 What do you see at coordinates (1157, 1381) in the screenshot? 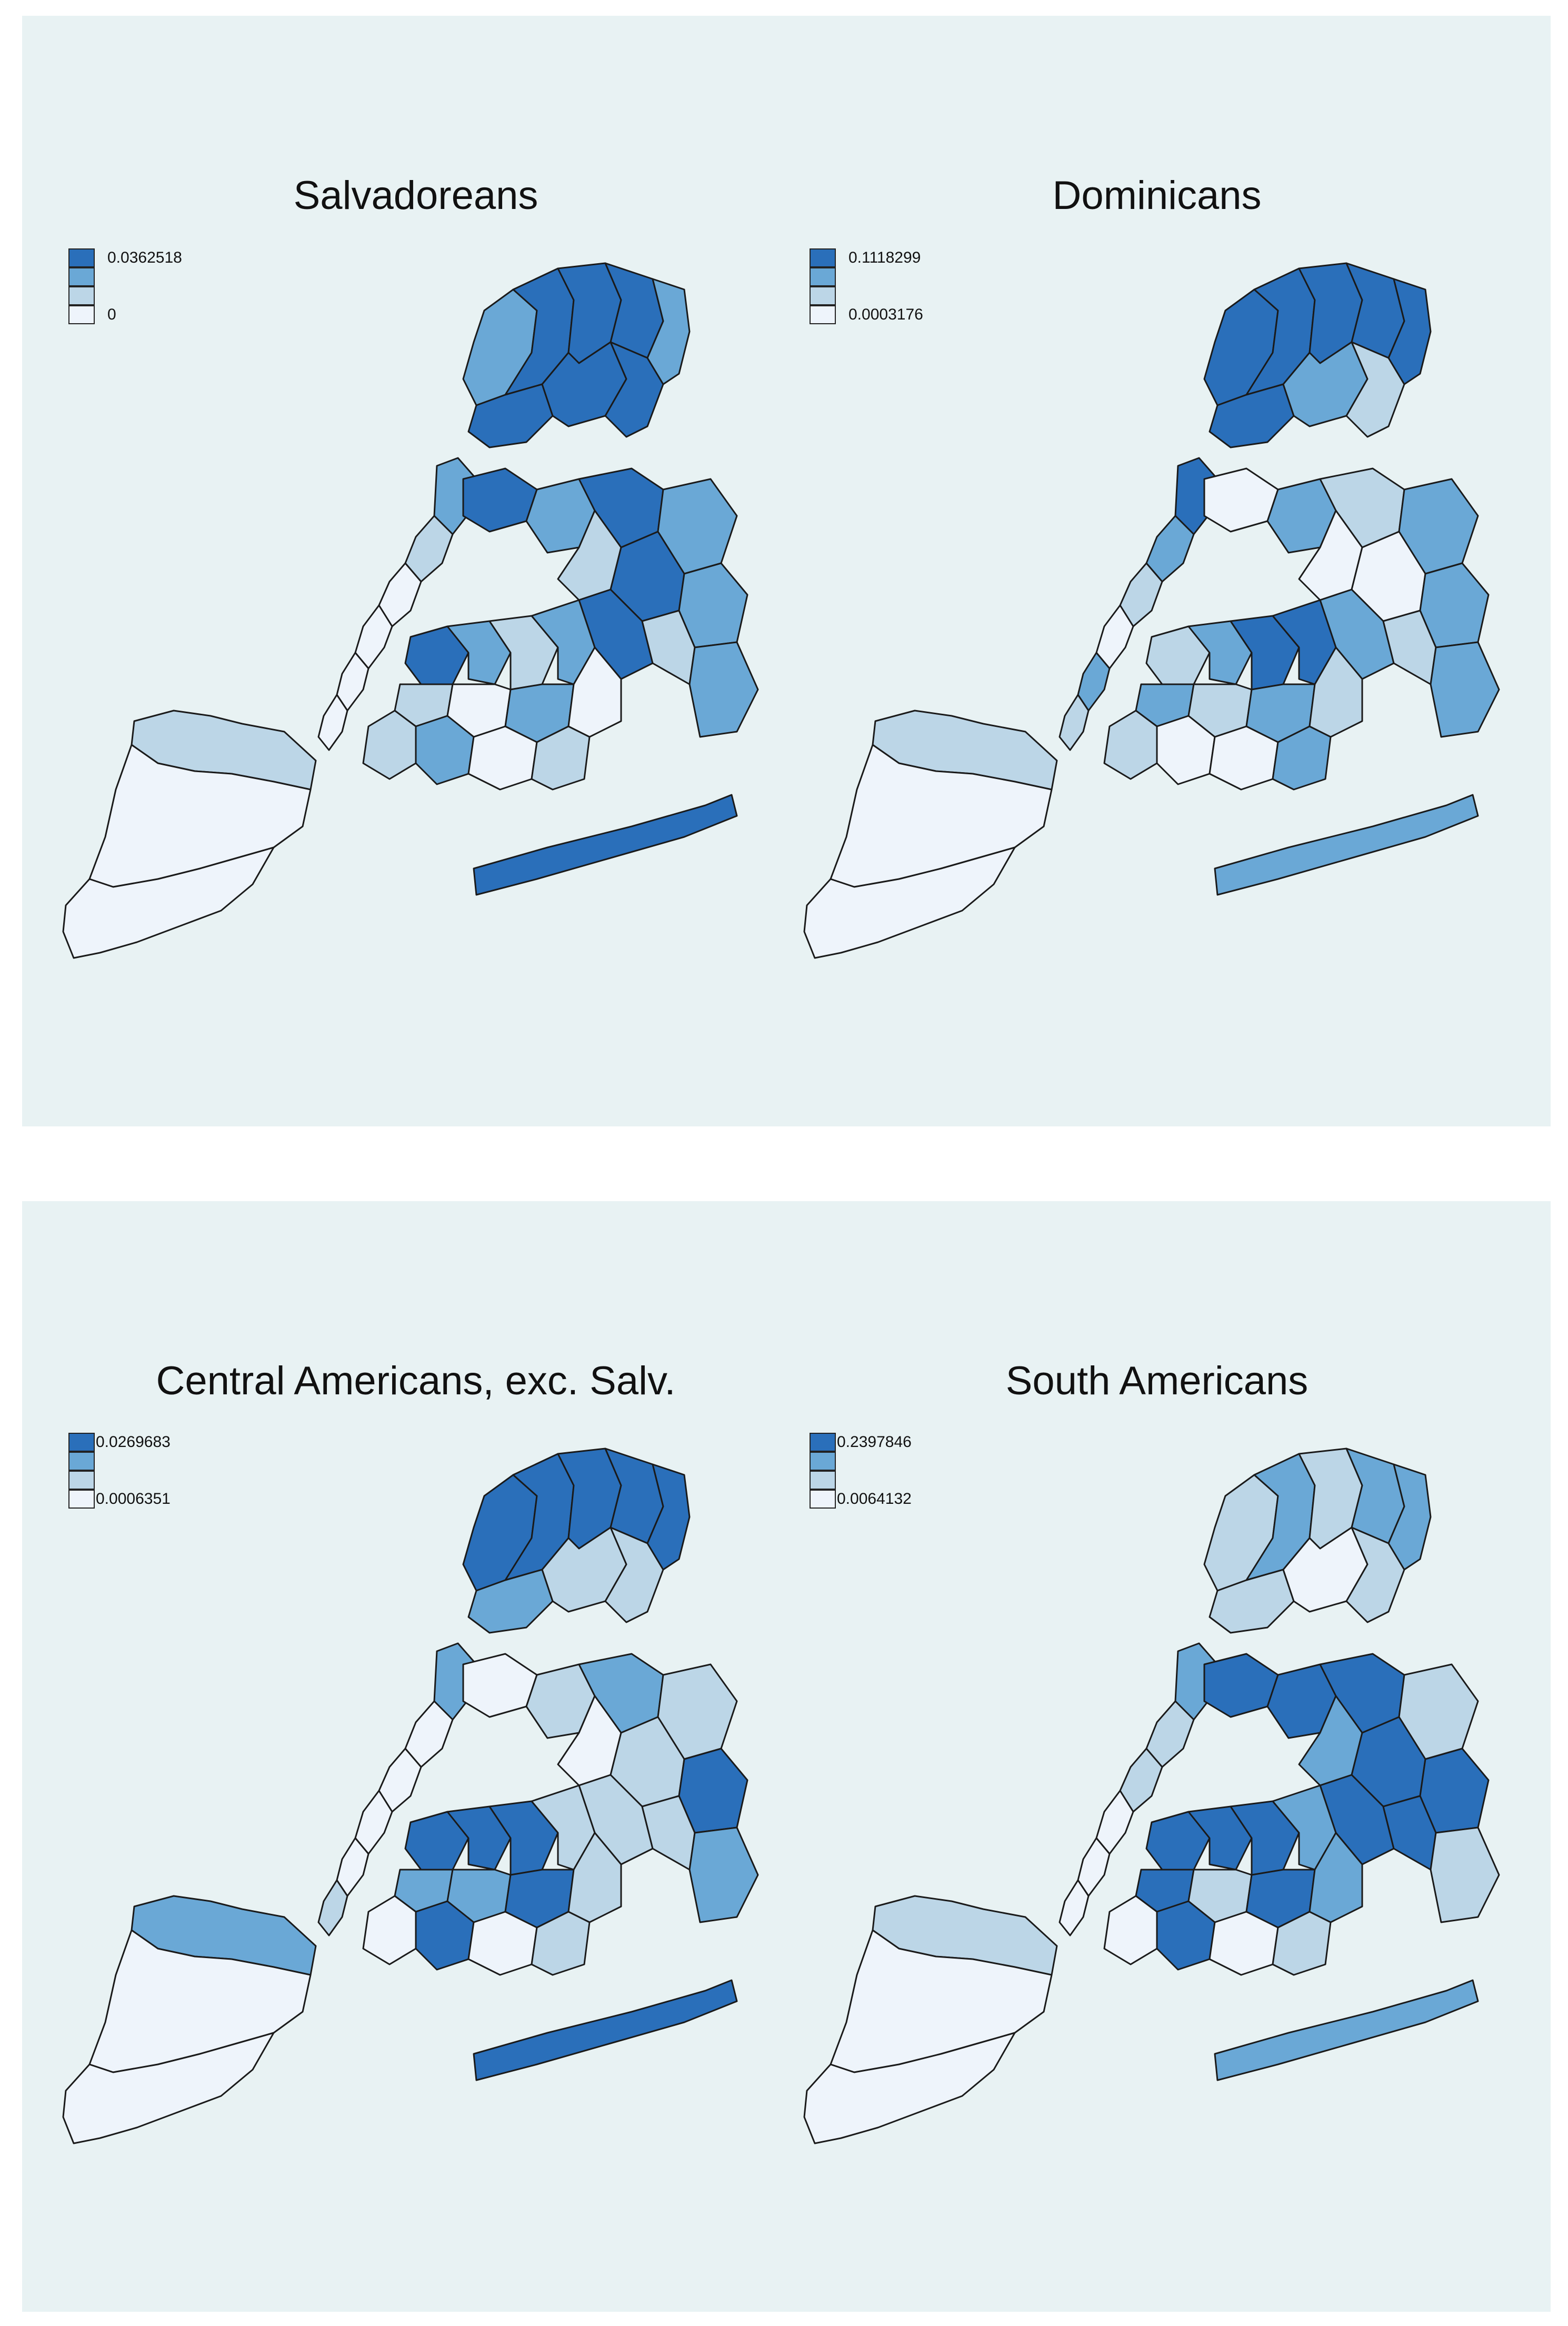
I see `panel-title: South Americans` at bounding box center [1157, 1381].